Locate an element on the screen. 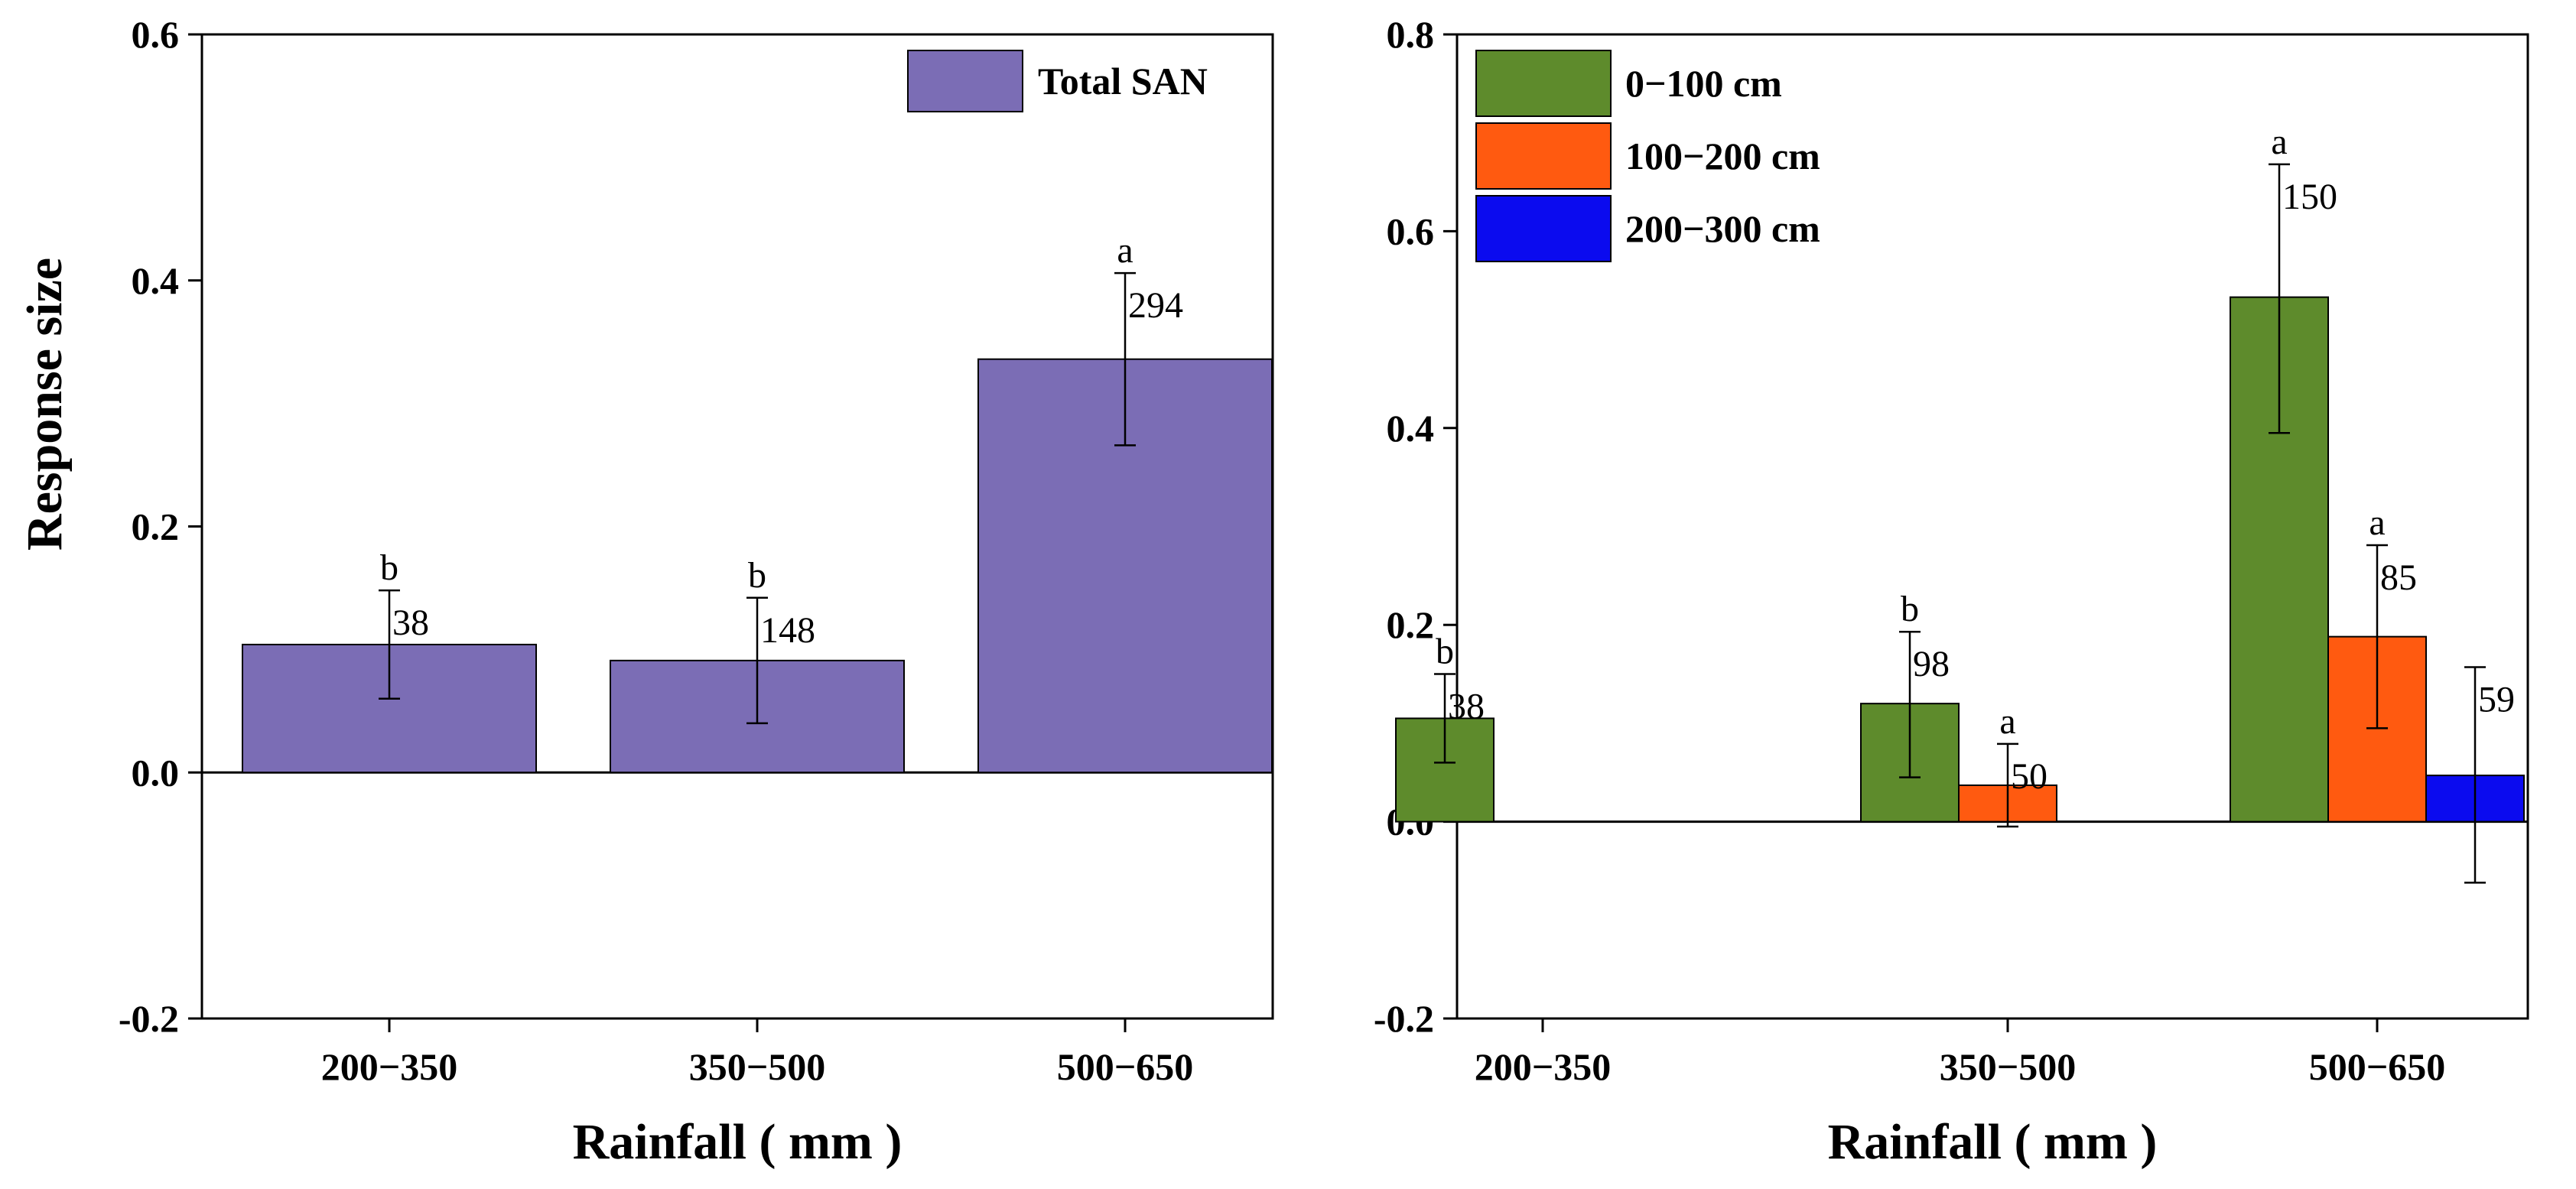  data-label: 98 is located at coordinates (1931, 664).